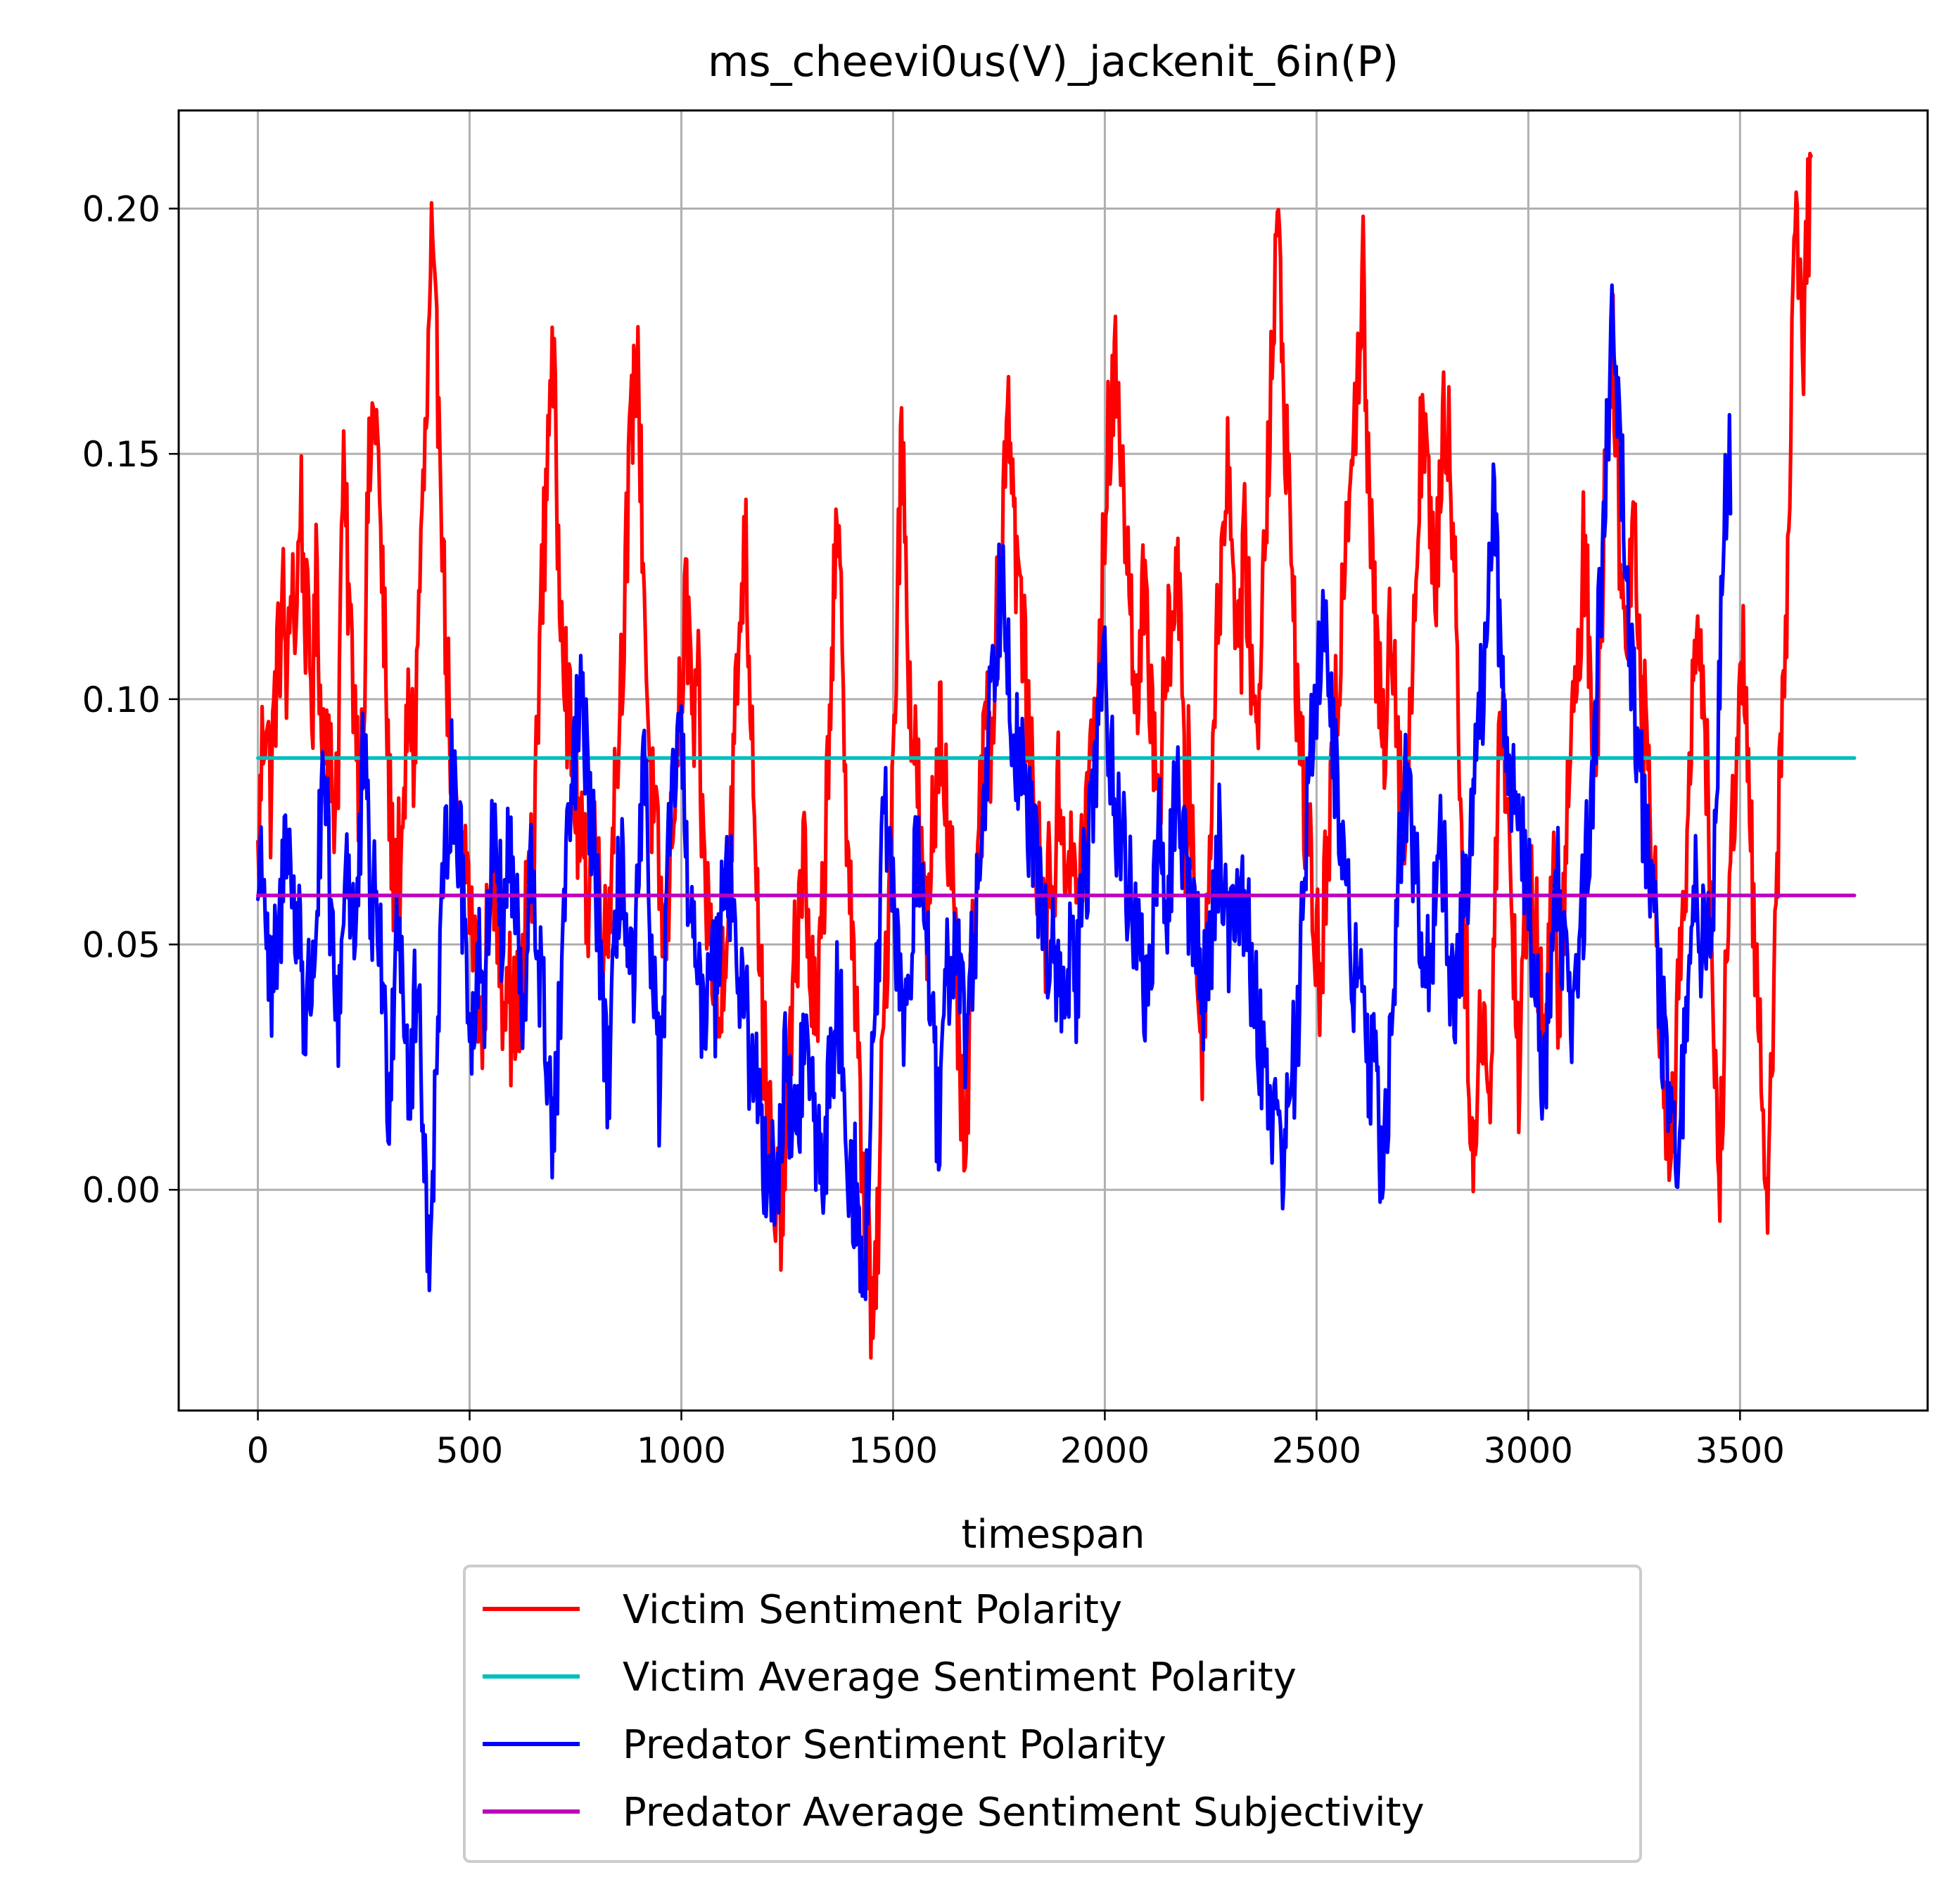  I want to click on chart-title: ms_cheevi0us(V)_jackenit_6in(P), so click(1054, 62).